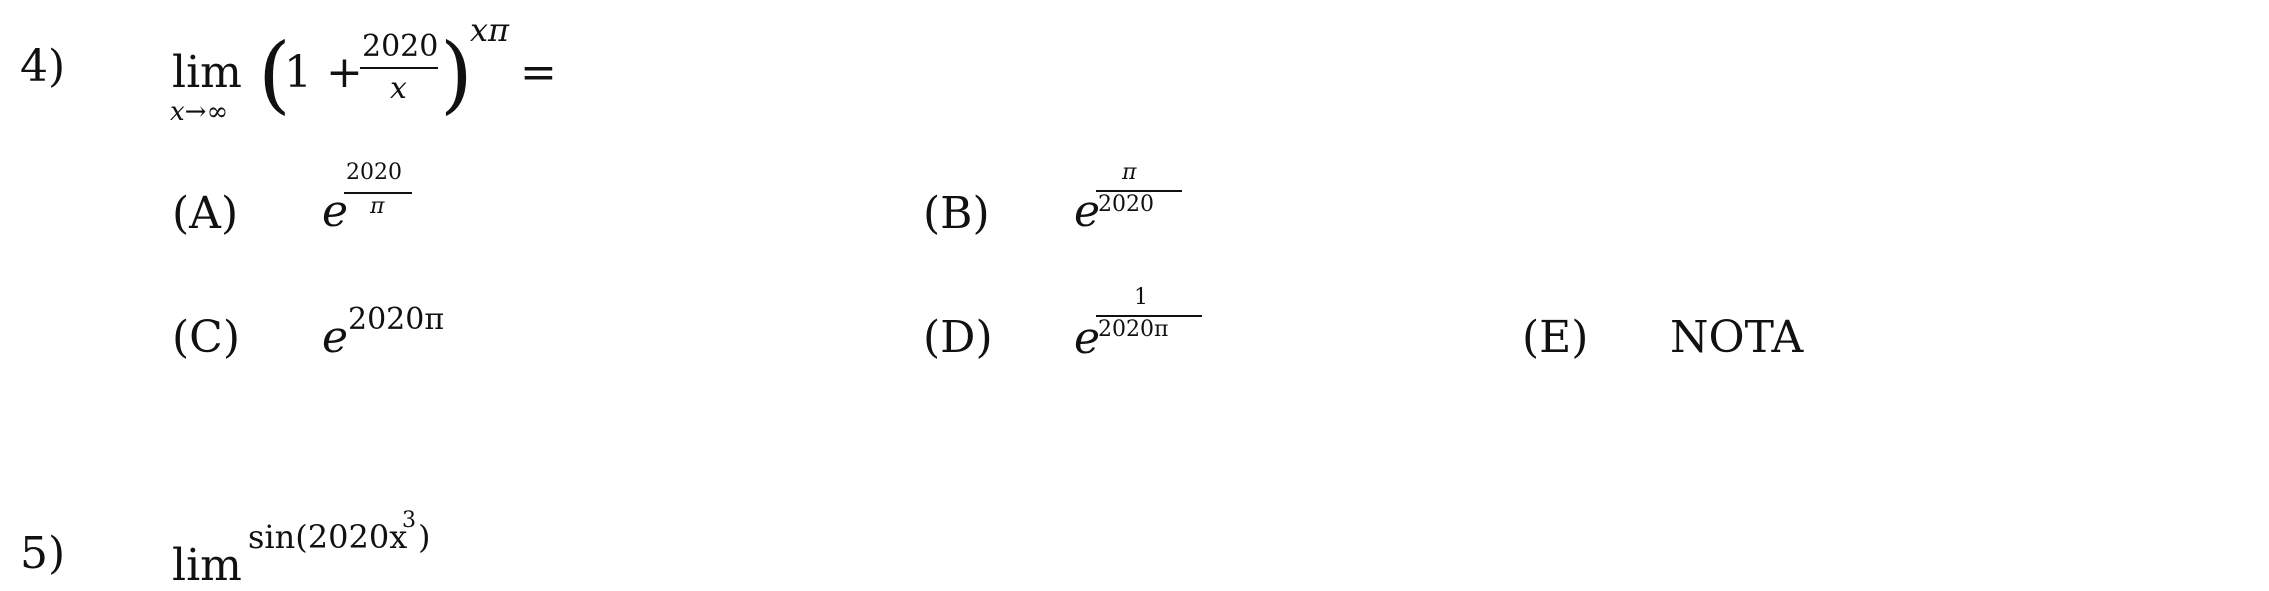 The height and width of the screenshot is (591, 2269). What do you see at coordinates (335, 211) in the screenshot?
I see `option-a-base: e` at bounding box center [335, 211].